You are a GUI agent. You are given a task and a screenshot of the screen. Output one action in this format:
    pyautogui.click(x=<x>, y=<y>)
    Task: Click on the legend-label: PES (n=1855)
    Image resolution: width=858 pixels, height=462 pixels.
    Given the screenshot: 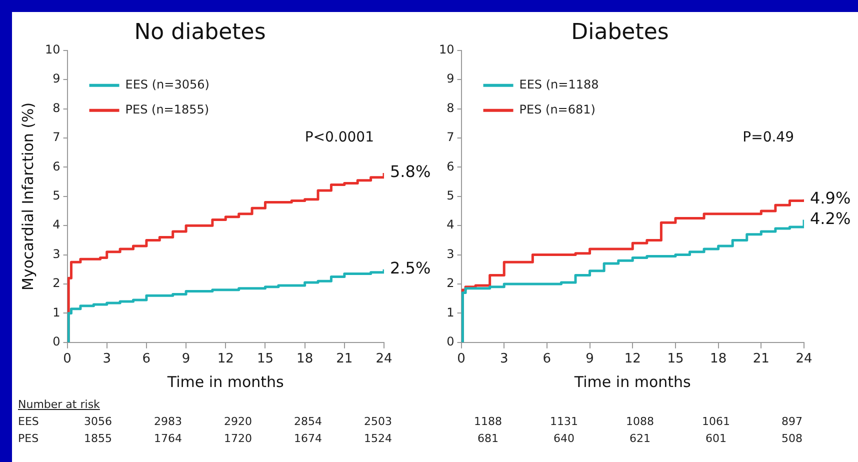 What is the action you would take?
    pyautogui.click(x=167, y=109)
    